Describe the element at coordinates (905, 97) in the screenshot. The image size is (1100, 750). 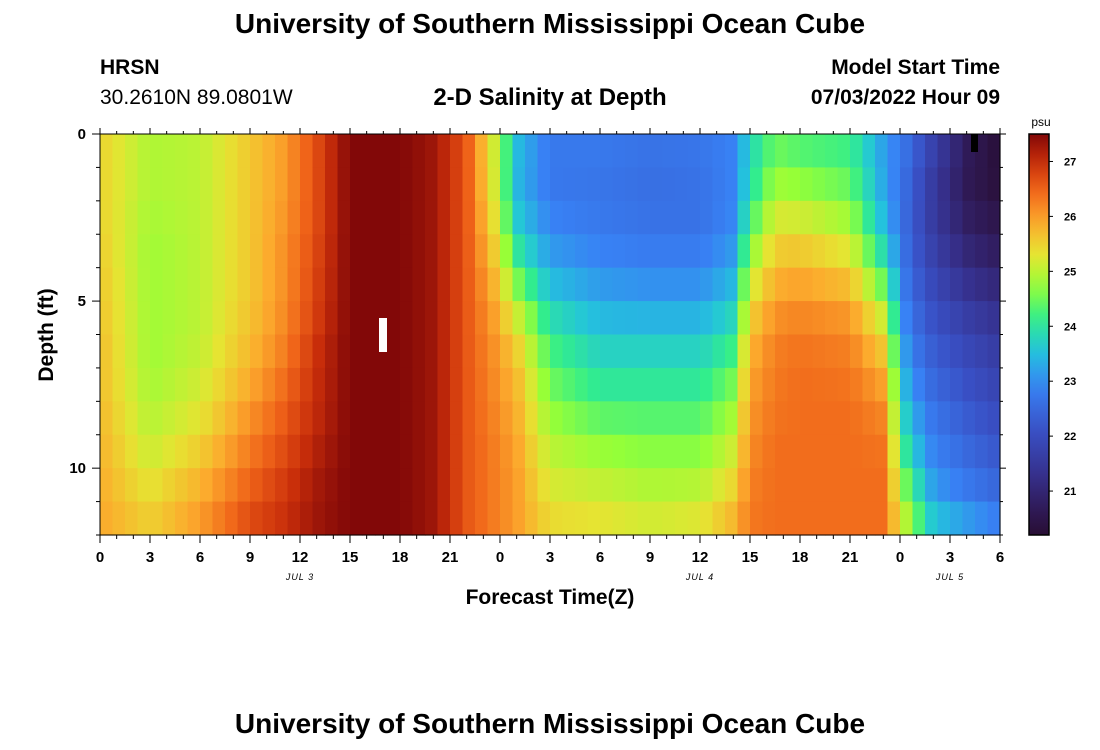
I see `model-start-time: 07/03/2022 Hour 09` at that location.